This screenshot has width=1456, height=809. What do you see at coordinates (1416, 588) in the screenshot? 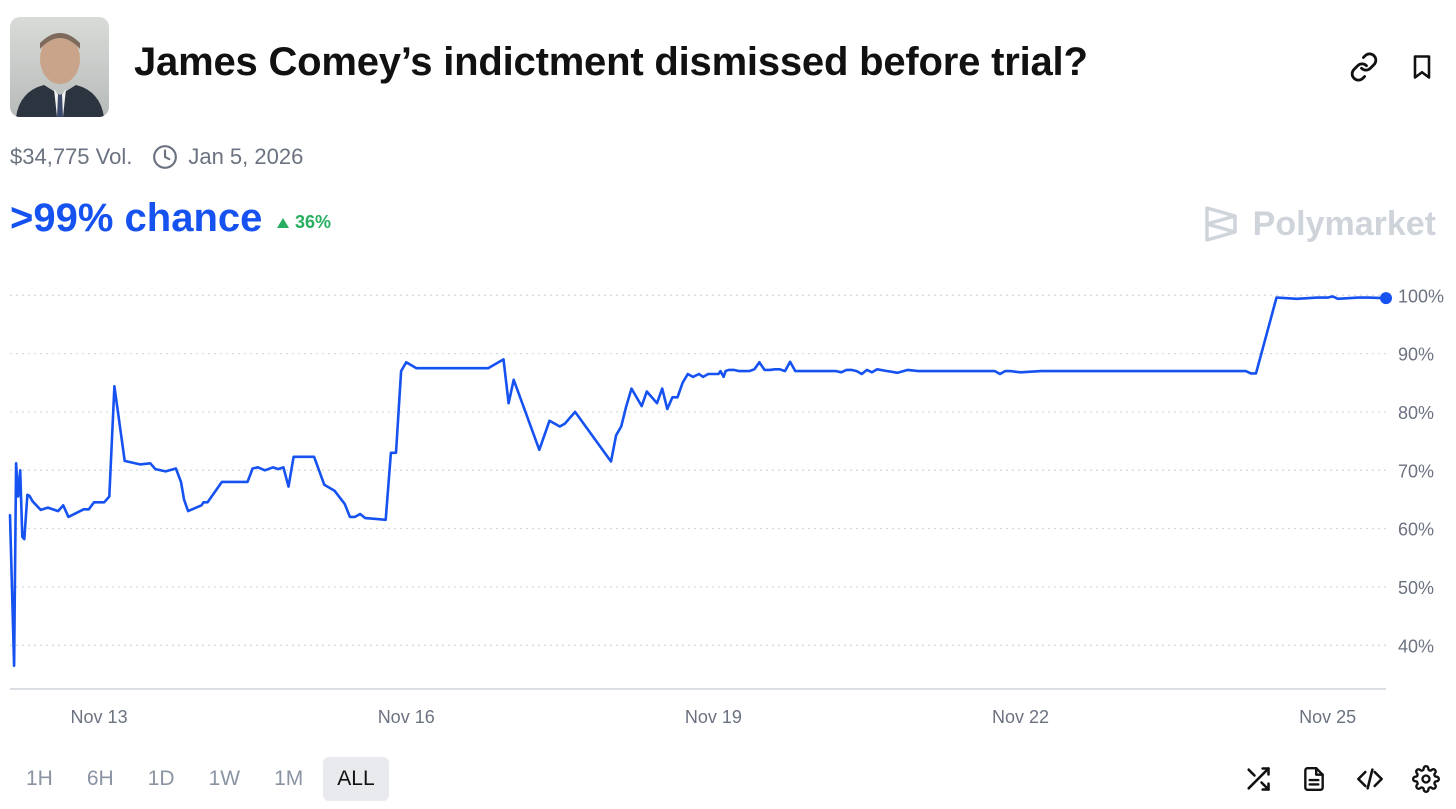
I see `y-tick-label: 50%` at bounding box center [1416, 588].